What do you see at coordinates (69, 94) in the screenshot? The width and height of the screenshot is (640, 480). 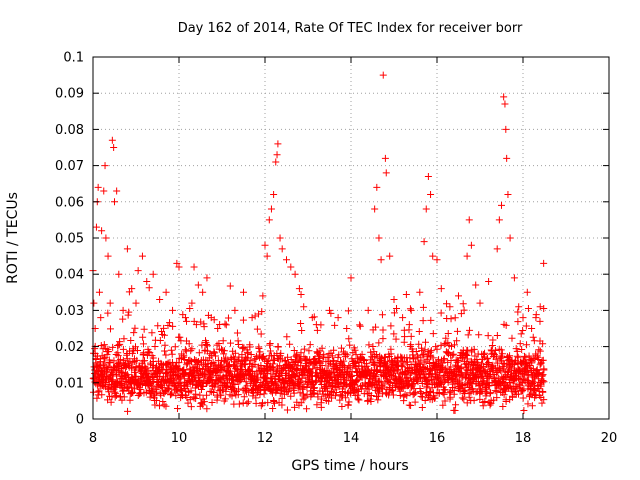 I see `y-tick-label: 0.09` at bounding box center [69, 94].